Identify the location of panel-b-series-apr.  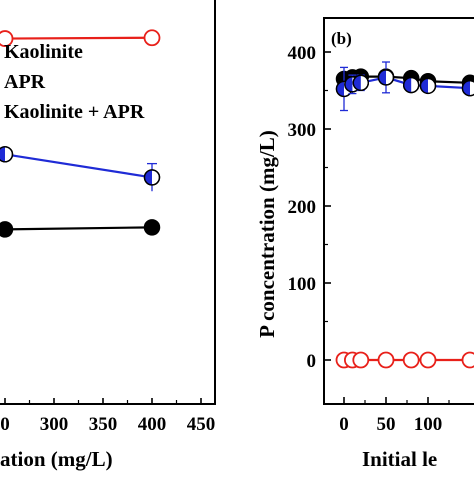
(405, 360).